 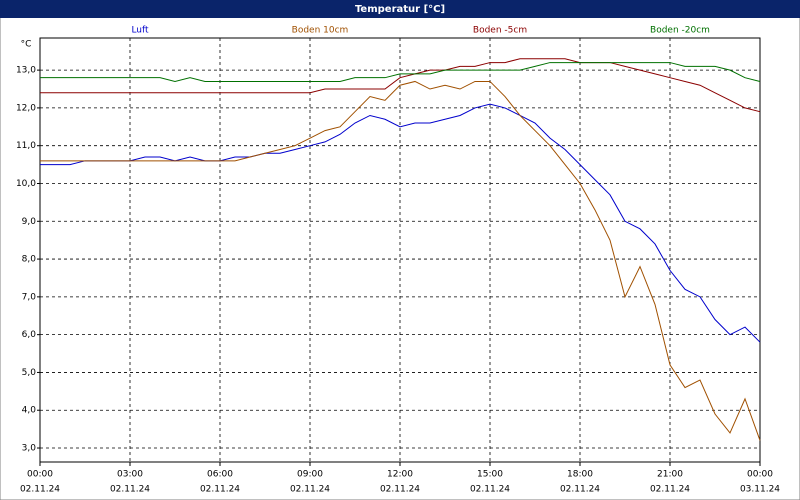 I want to click on y-tick-label: 3,0, so click(x=29, y=449).